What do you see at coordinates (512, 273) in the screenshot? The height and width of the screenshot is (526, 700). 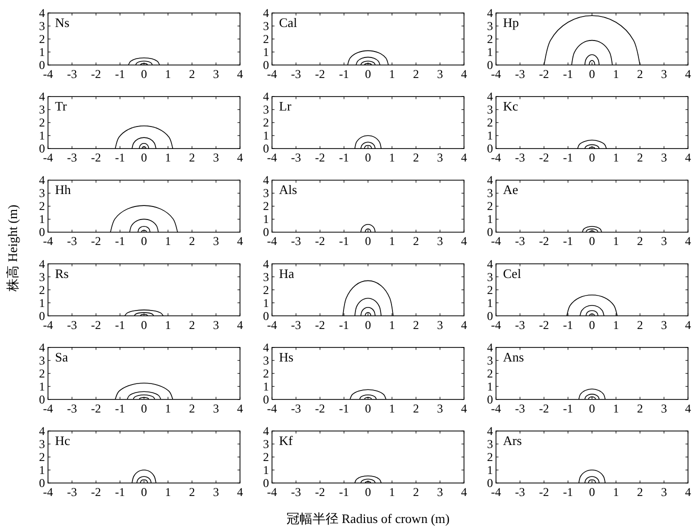 I see `chart-title: Cel` at bounding box center [512, 273].